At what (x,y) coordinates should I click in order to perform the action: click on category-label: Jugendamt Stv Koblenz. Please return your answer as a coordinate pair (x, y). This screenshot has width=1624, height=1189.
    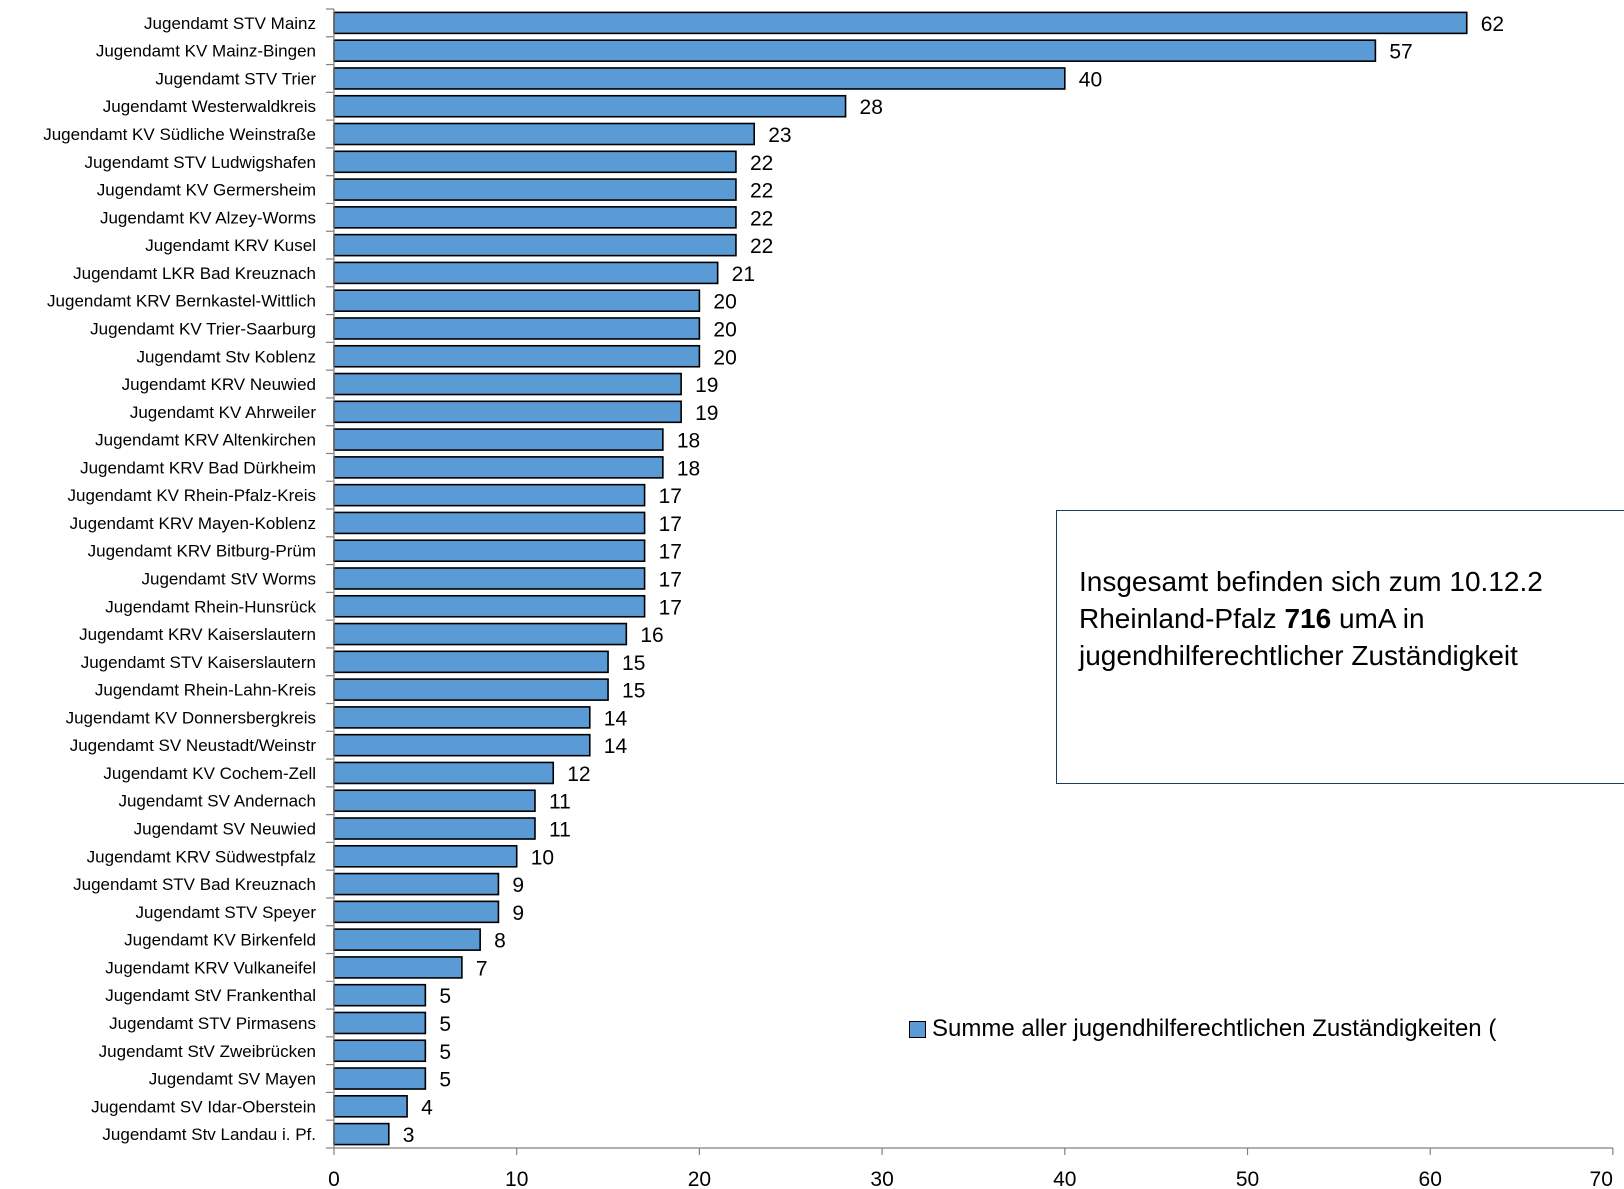
    Looking at the image, I should click on (226, 356).